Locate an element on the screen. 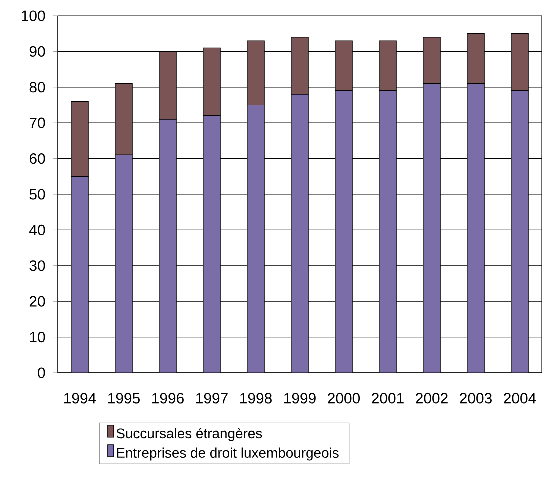 Image resolution: width=545 pixels, height=482 pixels. legend-label: Entreprises de droit luxembourgeois is located at coordinates (228, 454).